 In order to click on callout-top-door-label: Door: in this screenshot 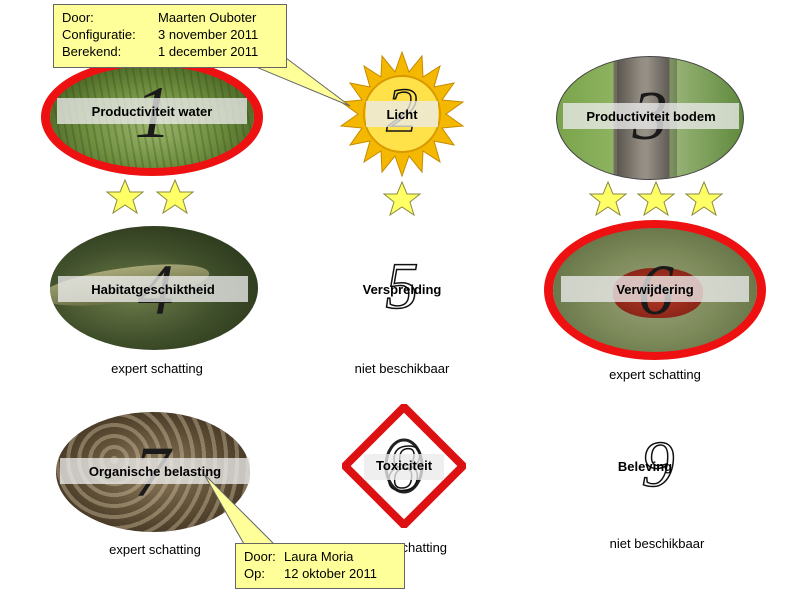, I will do `click(78, 17)`.